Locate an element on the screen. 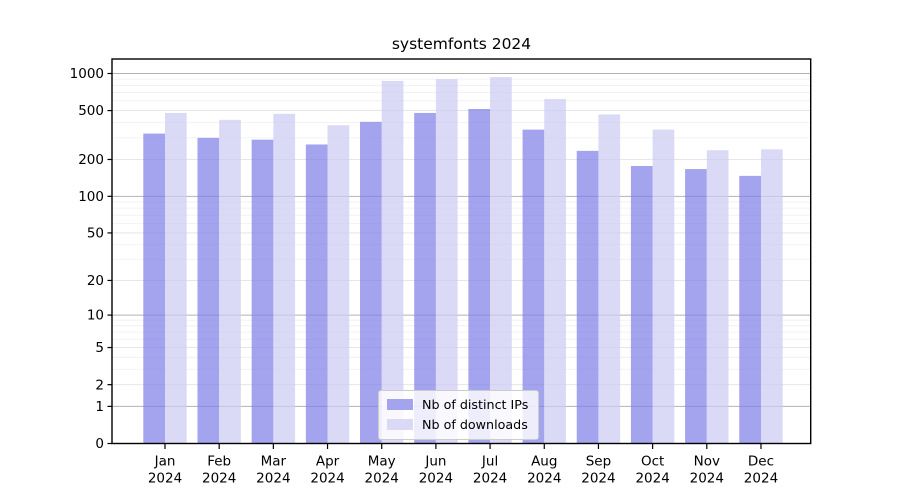  y-tick-label: 100 is located at coordinates (91, 197).